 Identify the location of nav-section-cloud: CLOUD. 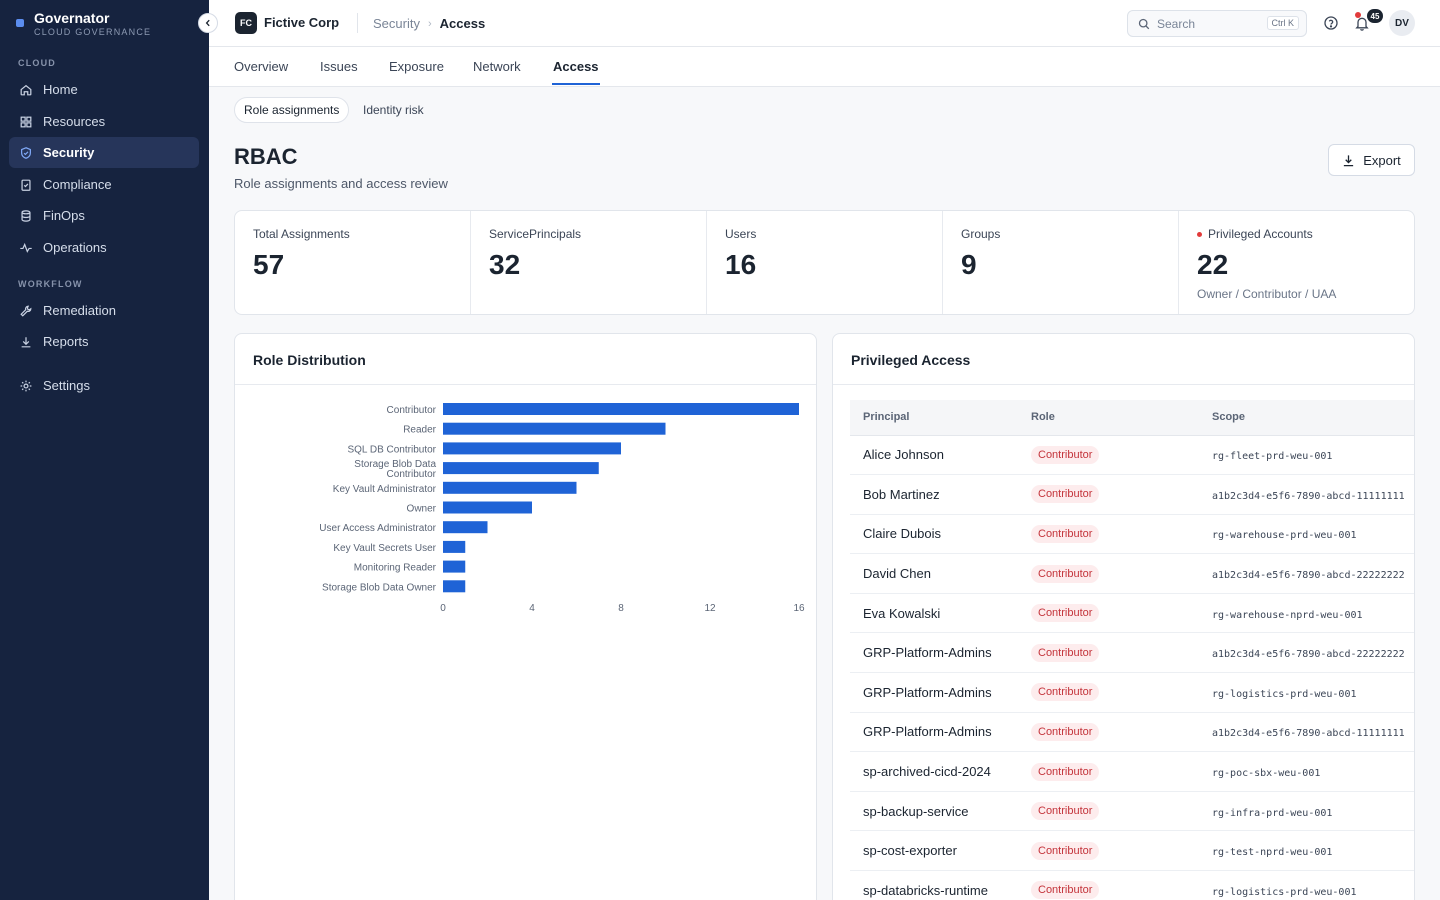
(37, 63).